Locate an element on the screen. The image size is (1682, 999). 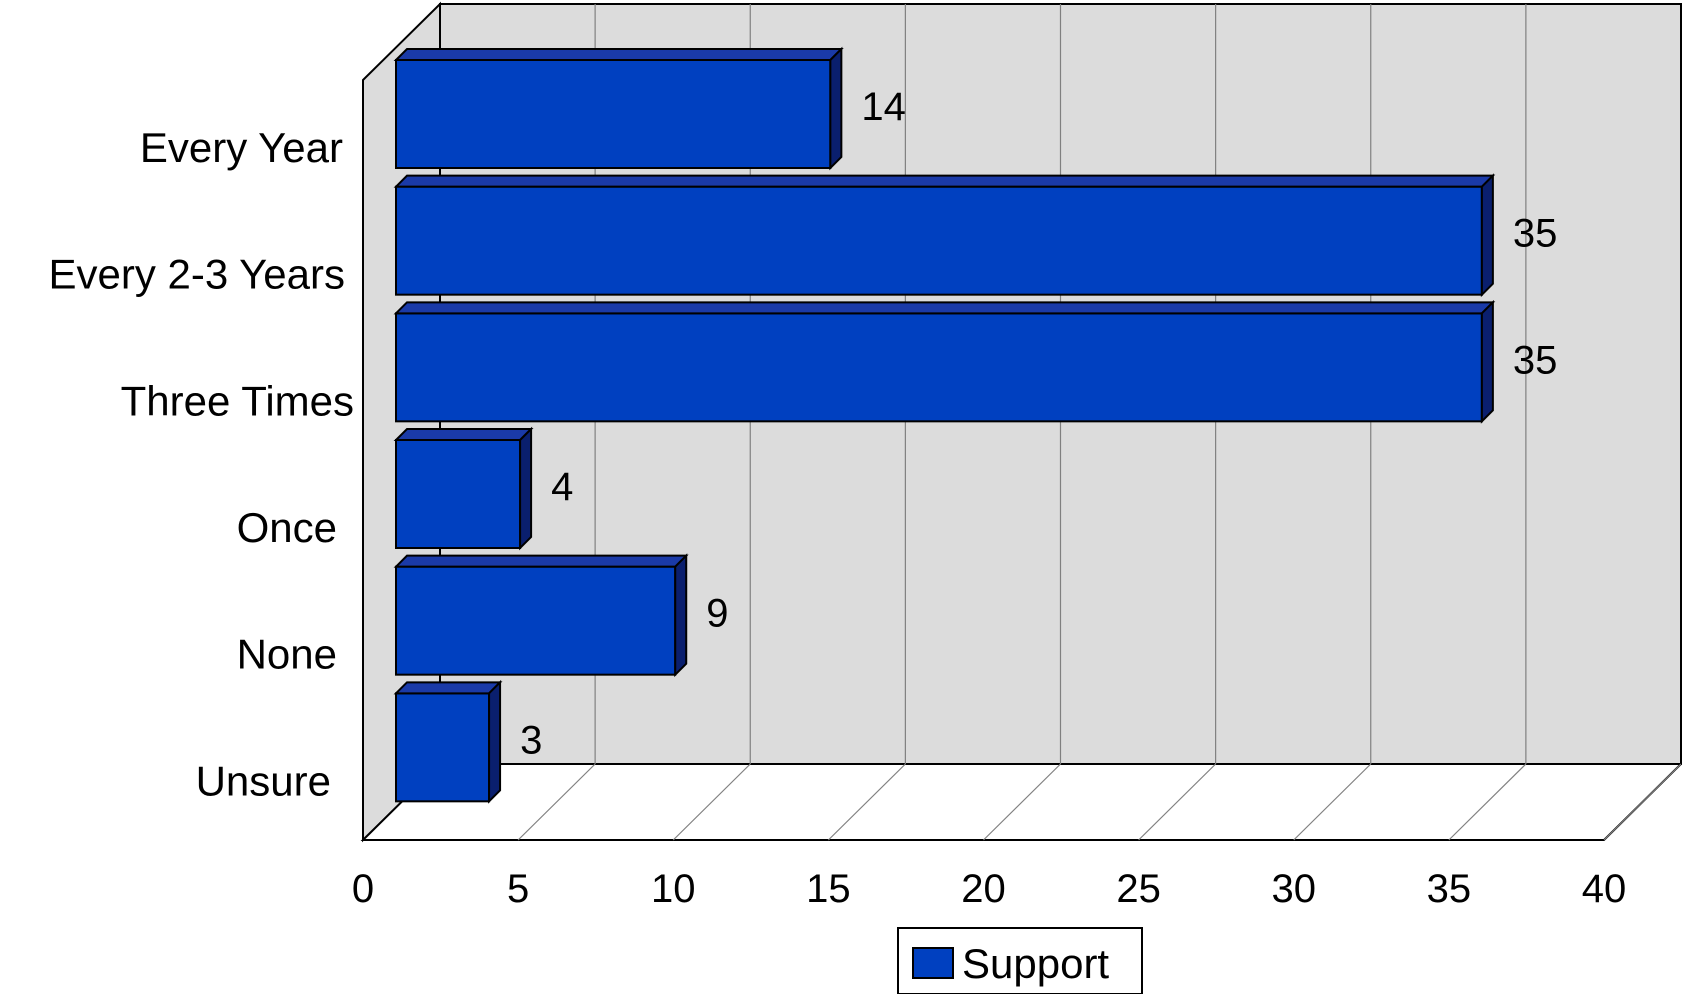
x-tick-label: 5 is located at coordinates (518, 889).